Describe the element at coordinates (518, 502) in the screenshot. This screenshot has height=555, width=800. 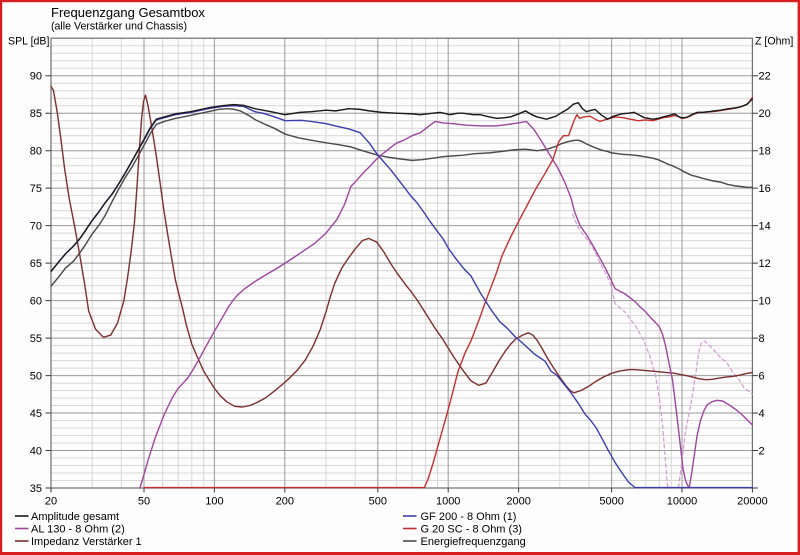
I see `svg-text: 2000` at that location.